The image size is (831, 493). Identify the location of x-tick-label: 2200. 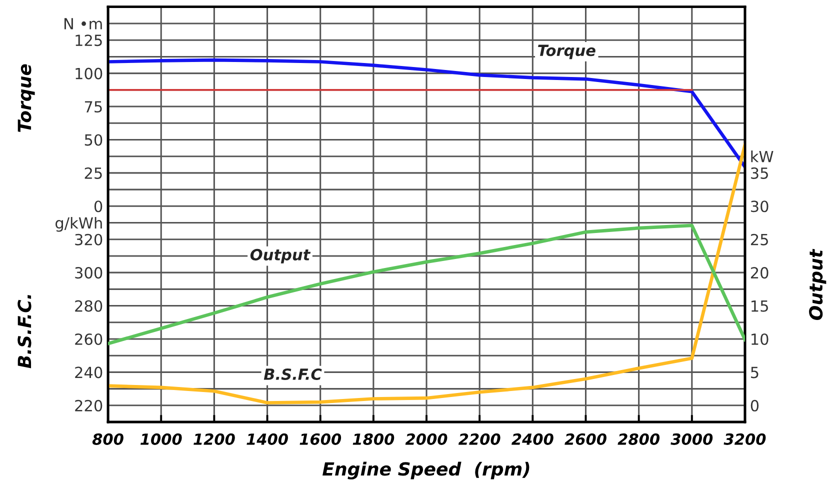
(479, 439).